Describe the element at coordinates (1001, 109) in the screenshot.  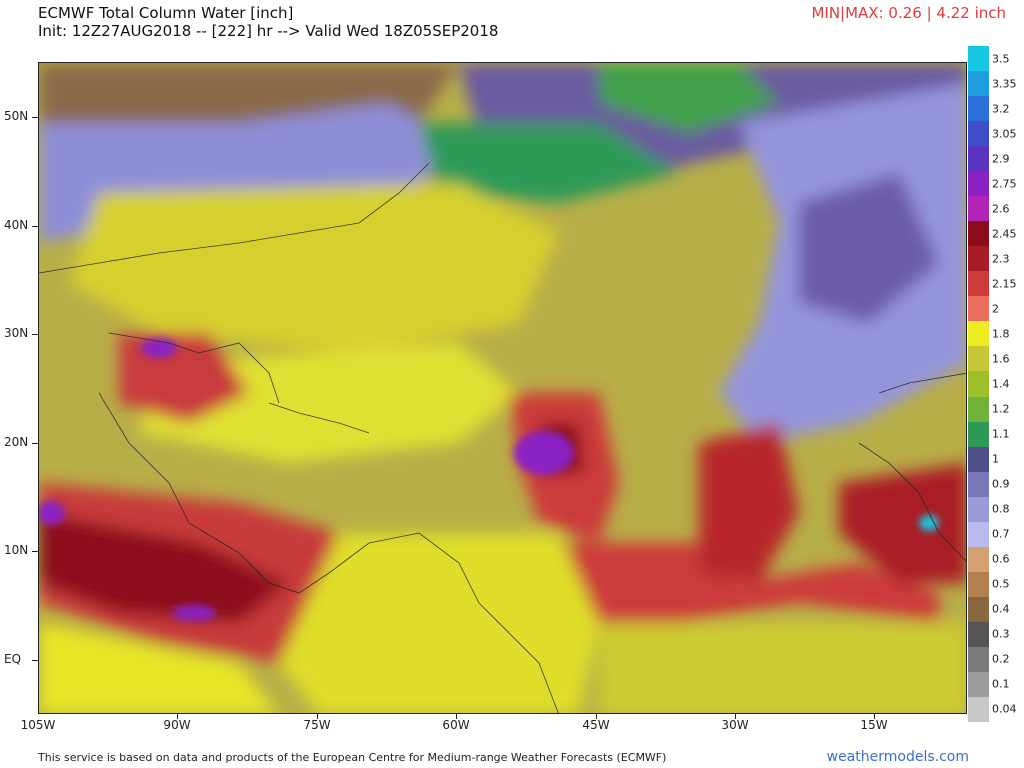
I see `color-scale-label: 3.2` at that location.